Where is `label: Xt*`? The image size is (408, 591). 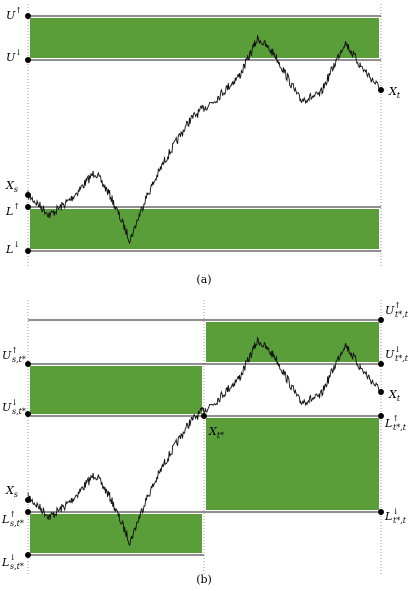 label: Xt* is located at coordinates (216, 432).